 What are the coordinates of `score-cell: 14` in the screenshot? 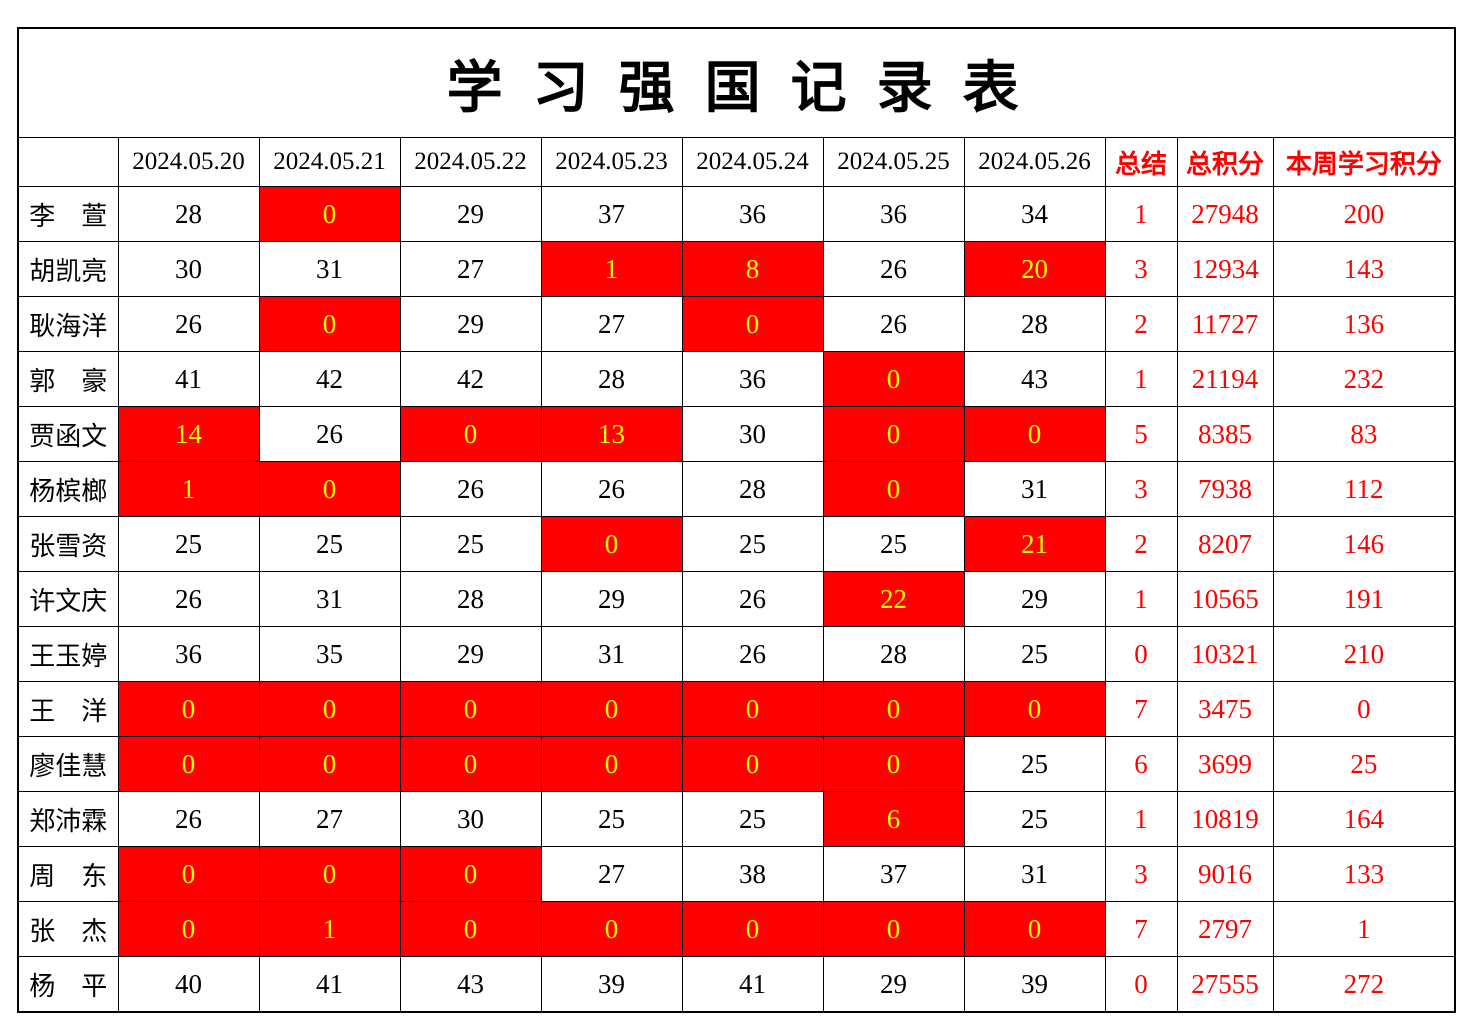 It's located at (188, 434).